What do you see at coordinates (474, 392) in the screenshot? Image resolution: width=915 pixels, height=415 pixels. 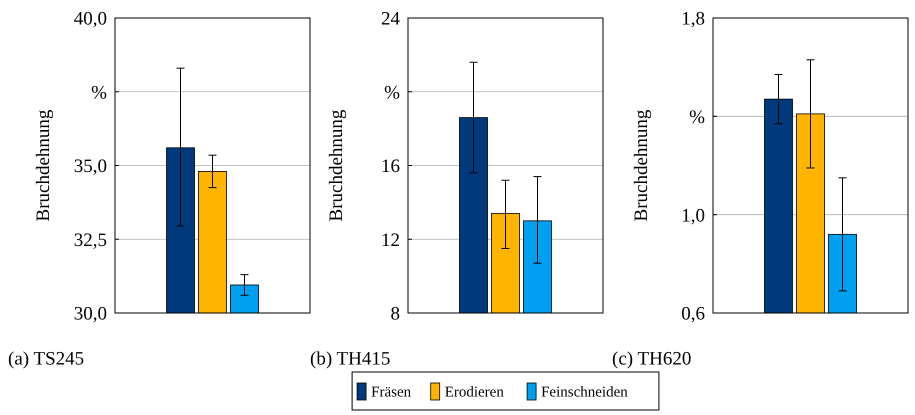 I see `legend-label: Erodieren` at bounding box center [474, 392].